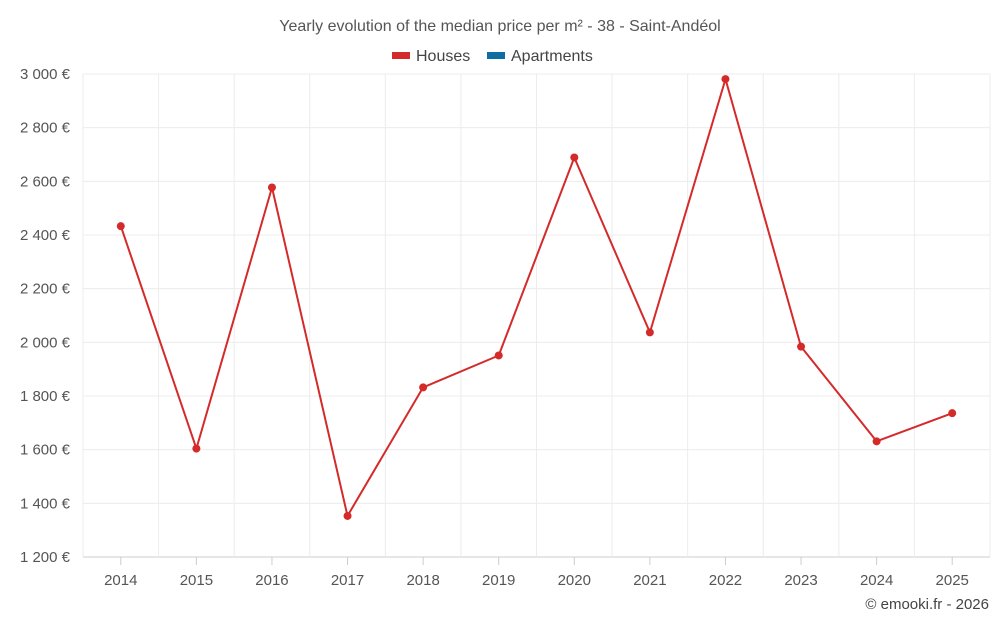  What do you see at coordinates (649, 580) in the screenshot?
I see `x-tick-label: 2021` at bounding box center [649, 580].